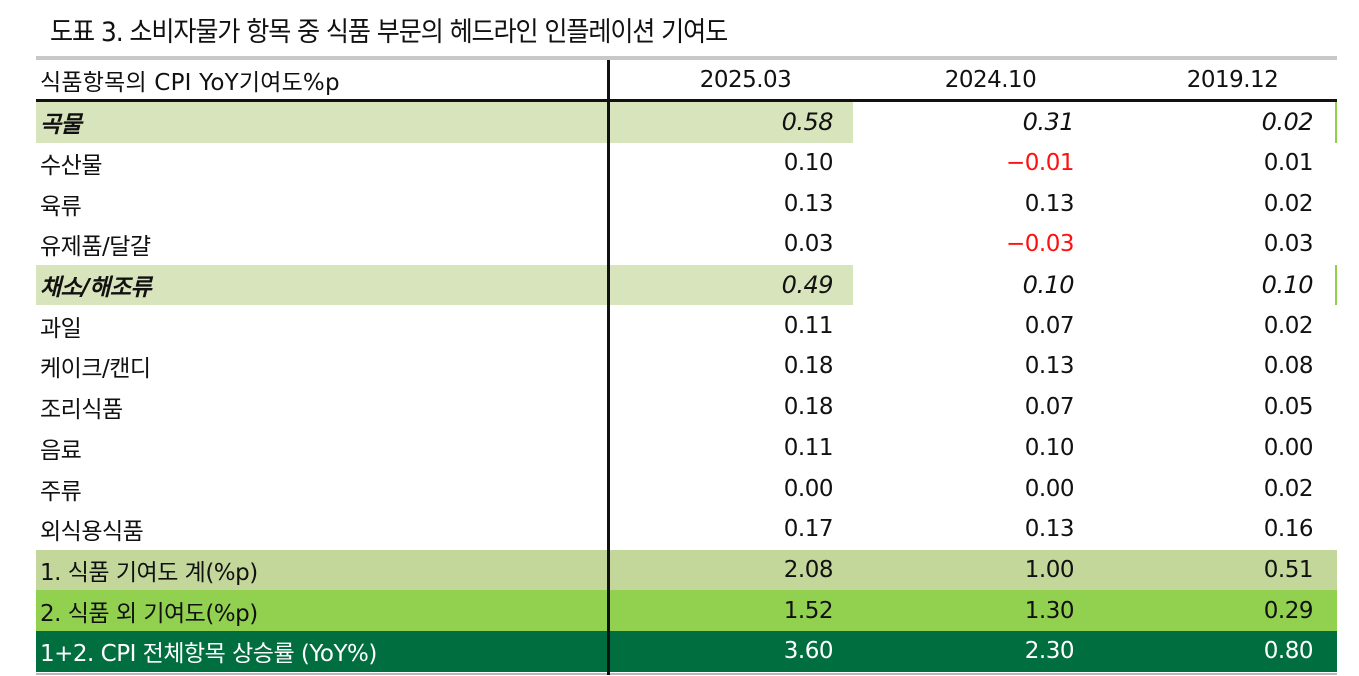  Describe the element at coordinates (1232, 79) in the screenshot. I see `header-col-2019-12: 2019.12` at that location.